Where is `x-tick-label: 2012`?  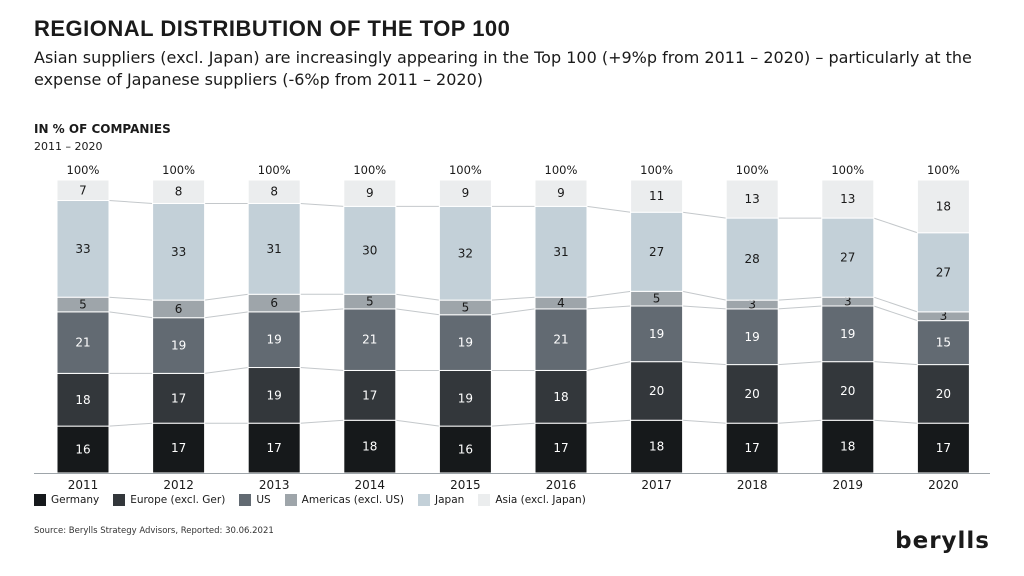
x-tick-label: 2012 is located at coordinates (178, 485).